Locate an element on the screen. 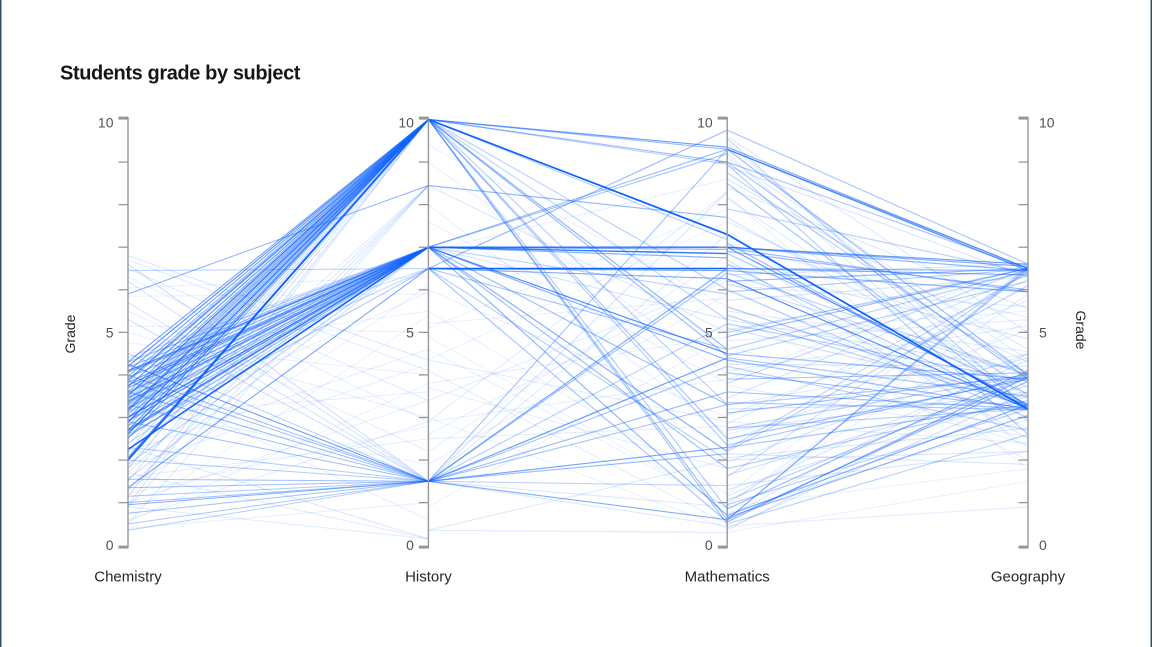 The width and height of the screenshot is (1152, 647). svg-text: History is located at coordinates (428, 577).